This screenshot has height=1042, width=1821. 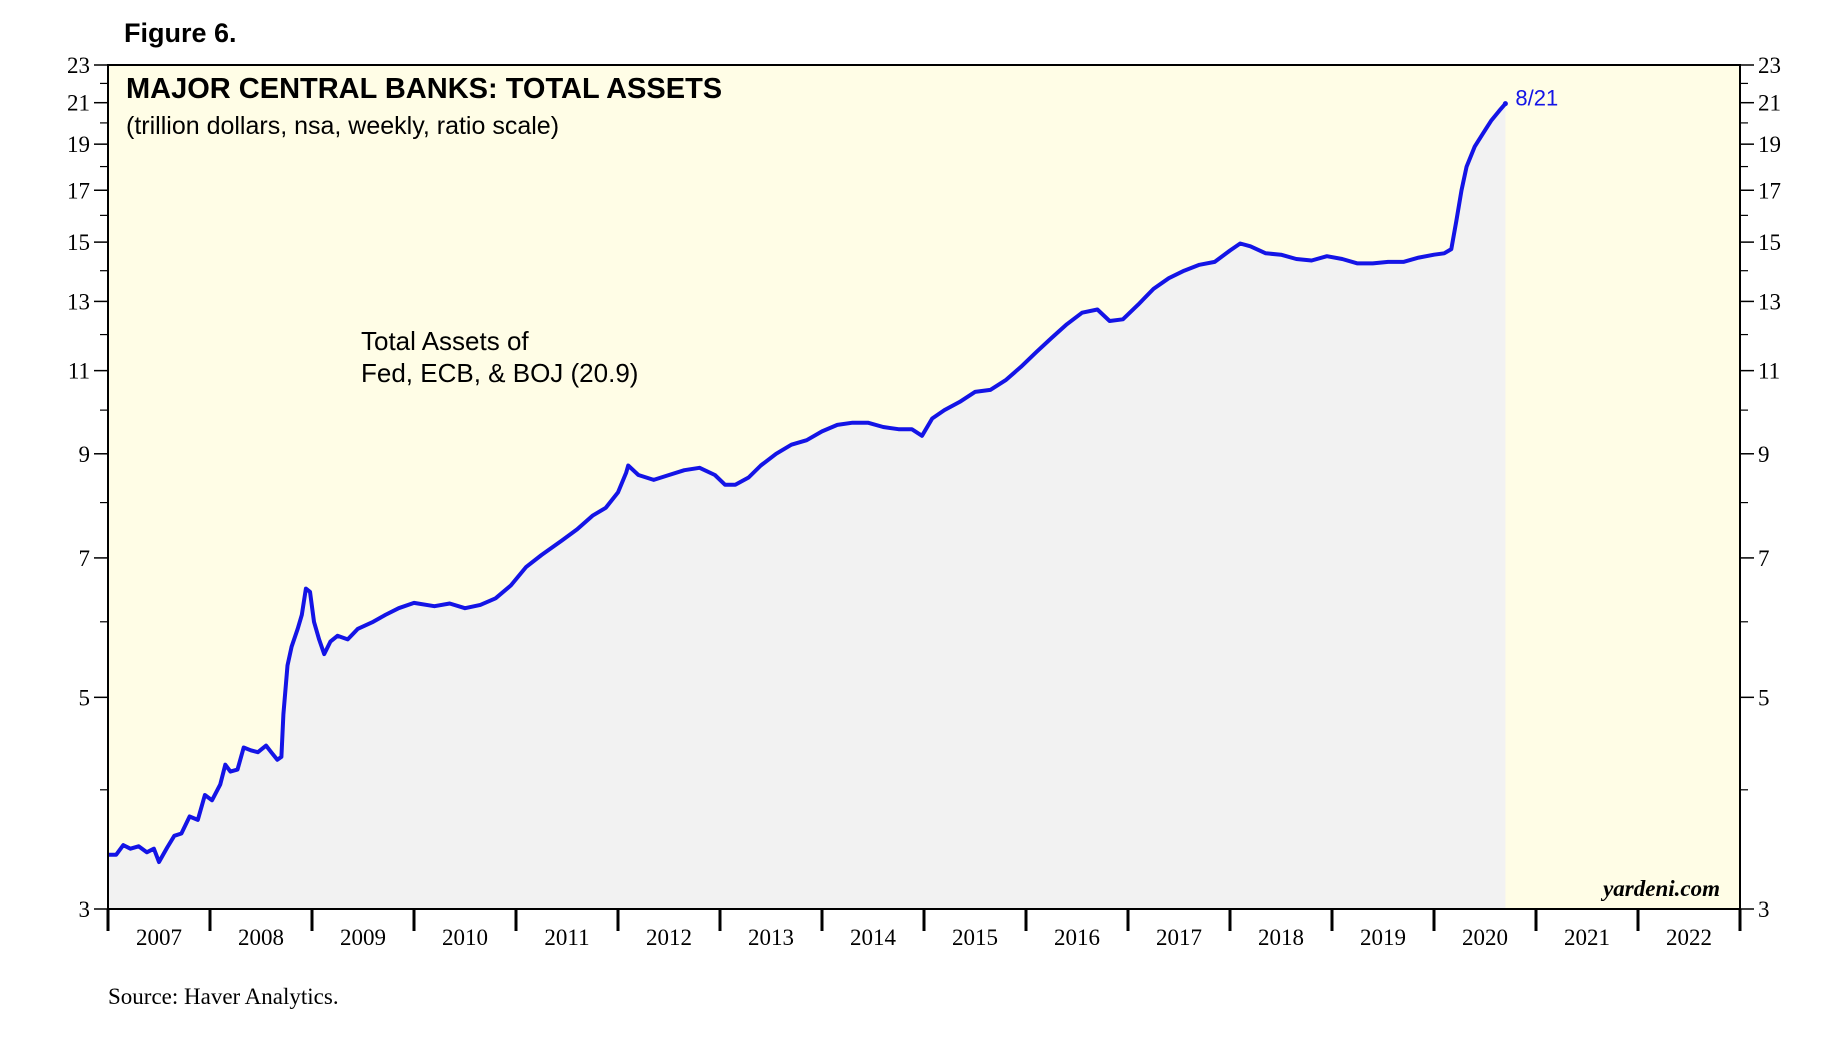 I want to click on x-tick-label: 2009, so click(x=363, y=937).